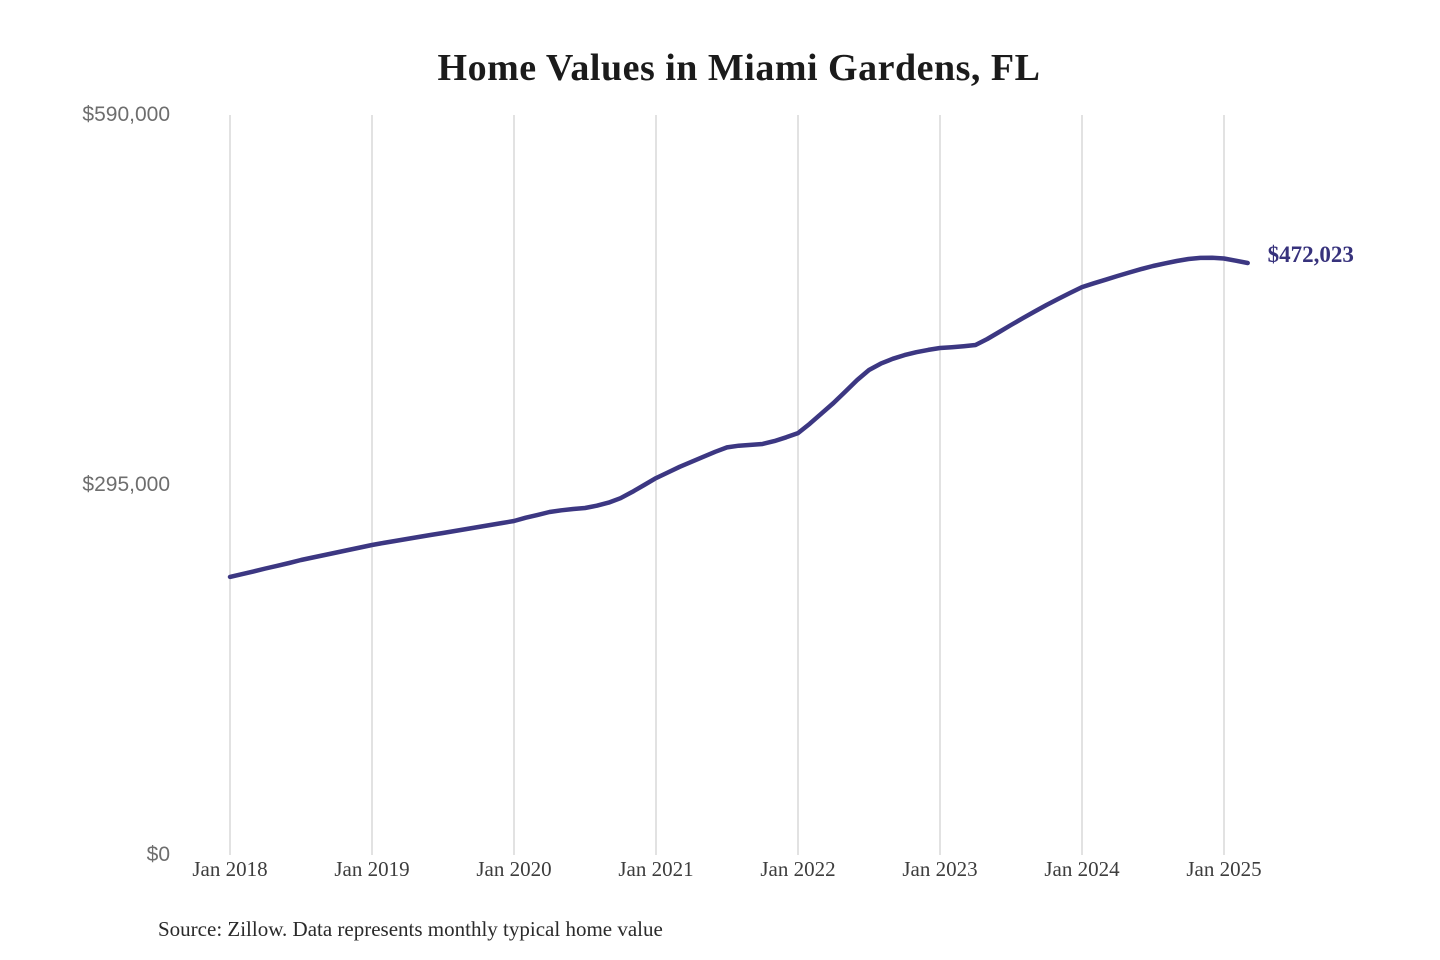 This screenshot has height=960, width=1440. Describe the element at coordinates (656, 869) in the screenshot. I see `x-axis-tick-label: Jan 2021` at that location.